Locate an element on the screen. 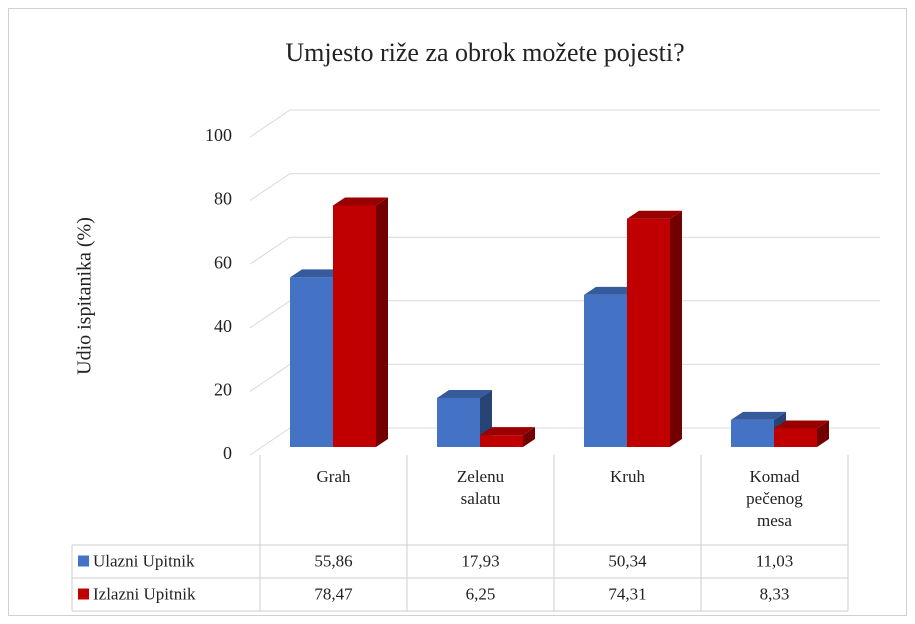  data-label: 6,25 is located at coordinates (481, 593).